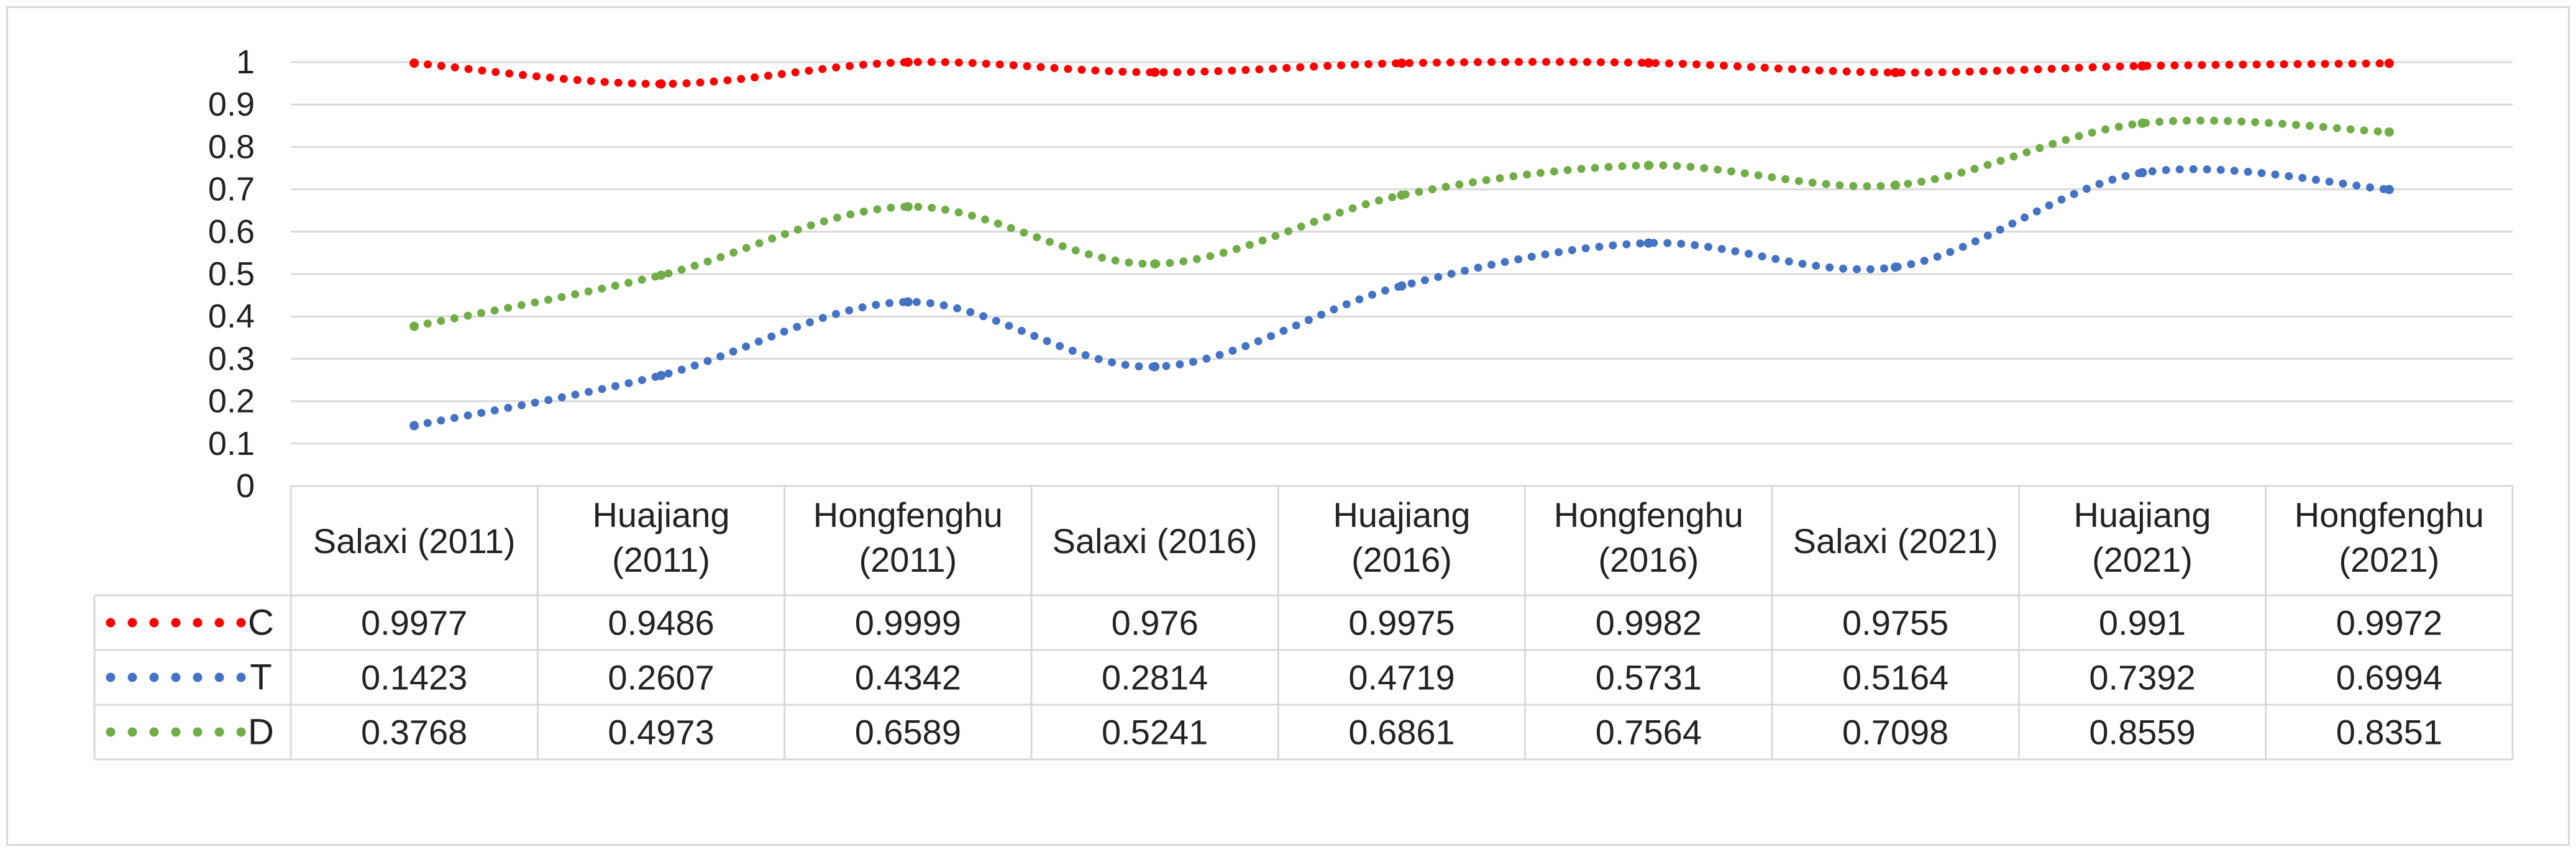  What do you see at coordinates (1649, 732) in the screenshot?
I see `table-cell-value: 0.7564` at bounding box center [1649, 732].